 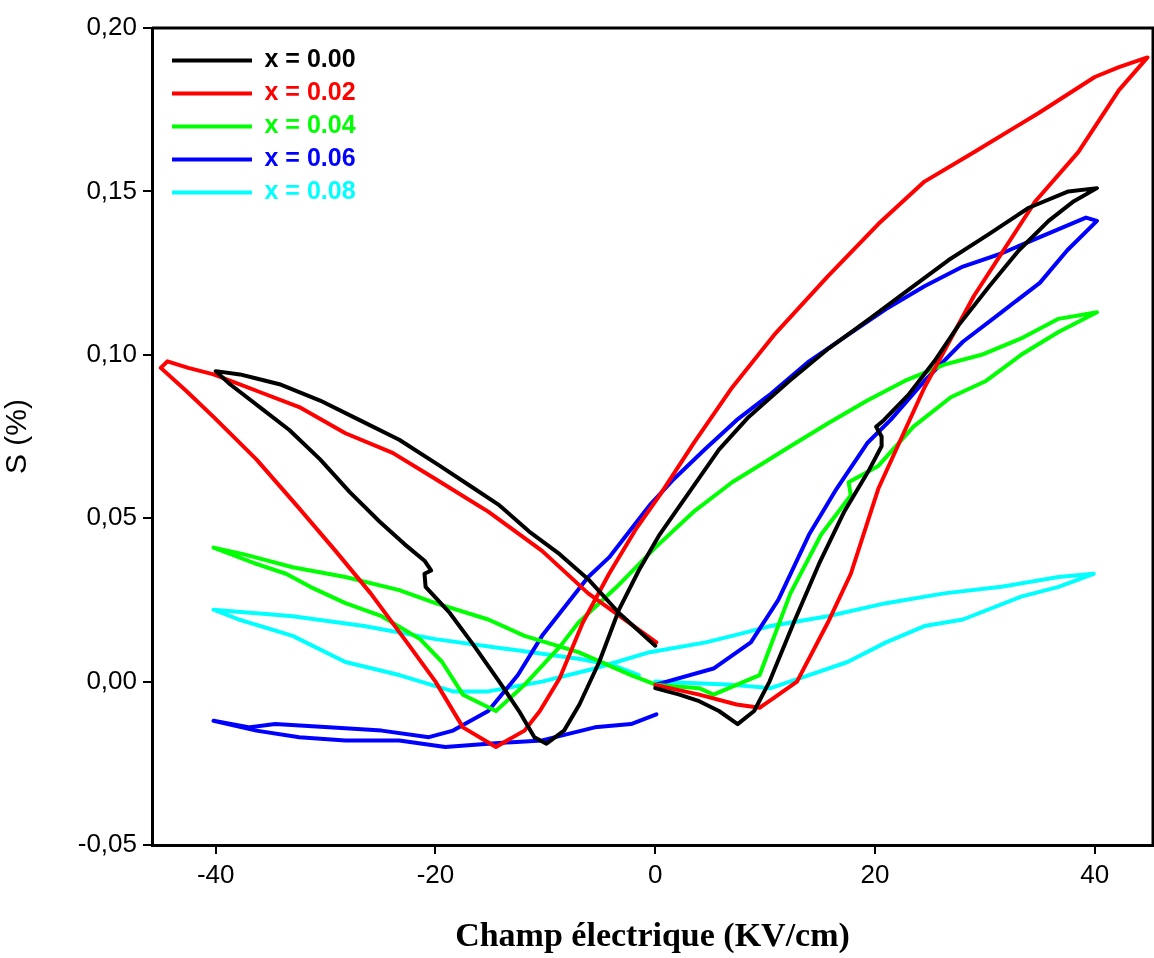 I want to click on legend-label: x = 0.02, so click(x=310, y=91).